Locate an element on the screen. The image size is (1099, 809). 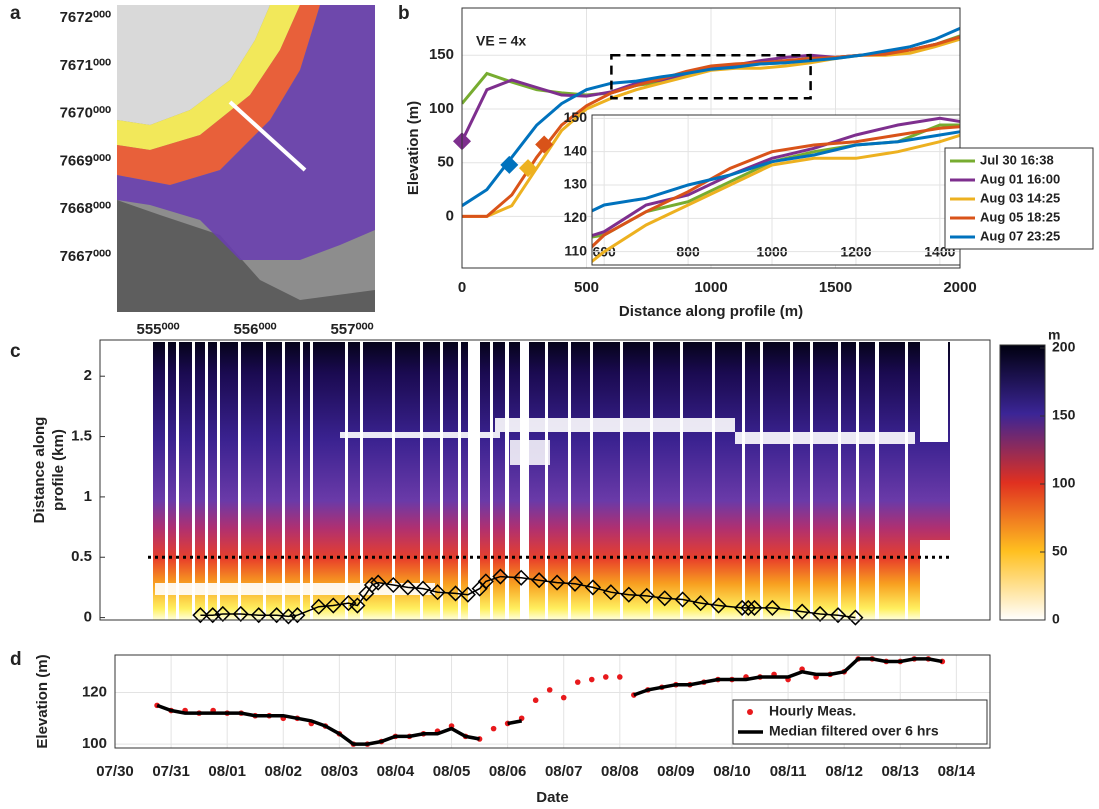
inset-y-tick-label: 120 is located at coordinates (576, 217).